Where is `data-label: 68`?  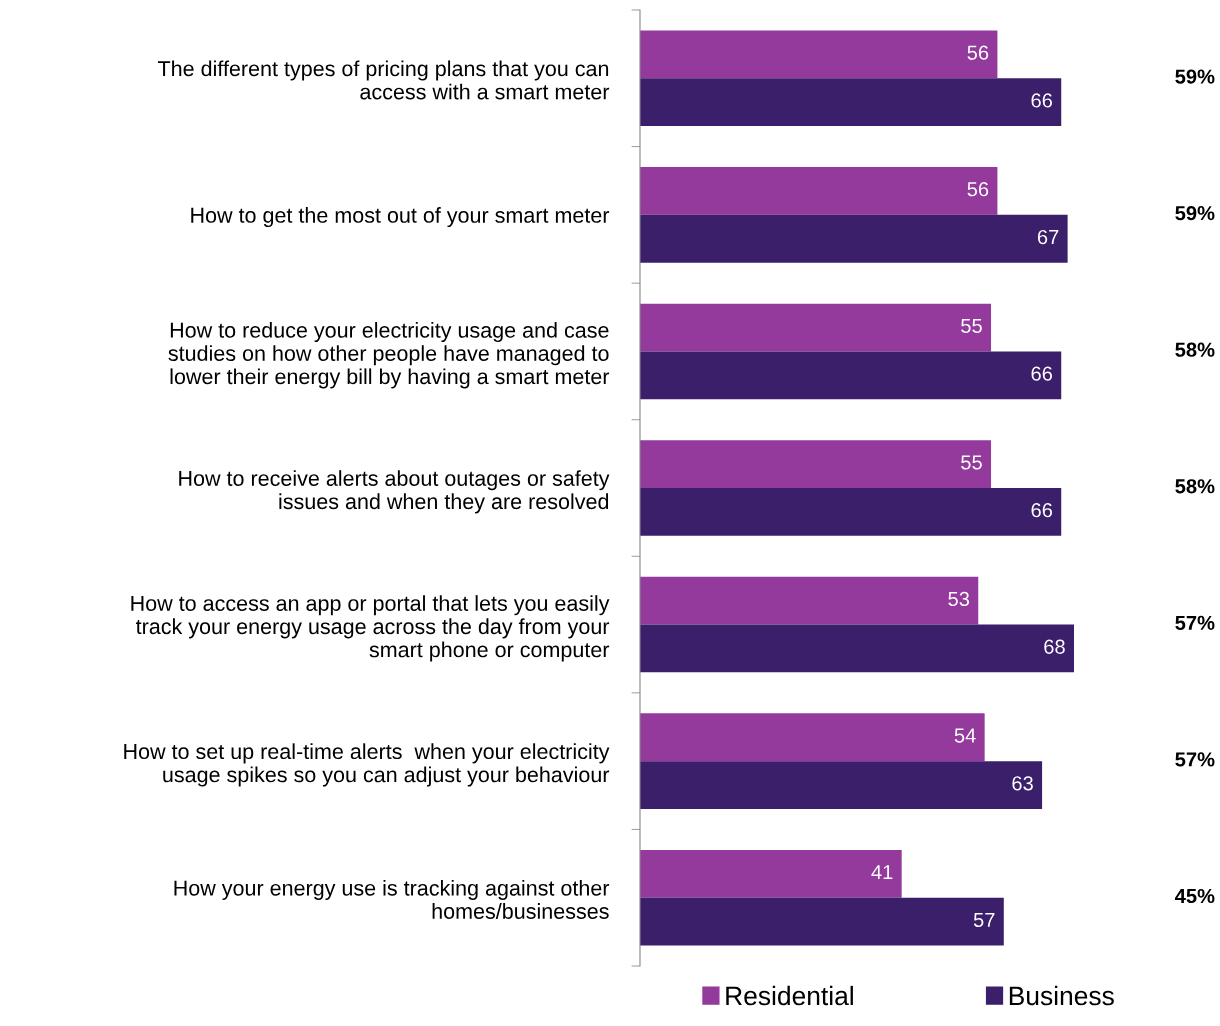 data-label: 68 is located at coordinates (1054, 646).